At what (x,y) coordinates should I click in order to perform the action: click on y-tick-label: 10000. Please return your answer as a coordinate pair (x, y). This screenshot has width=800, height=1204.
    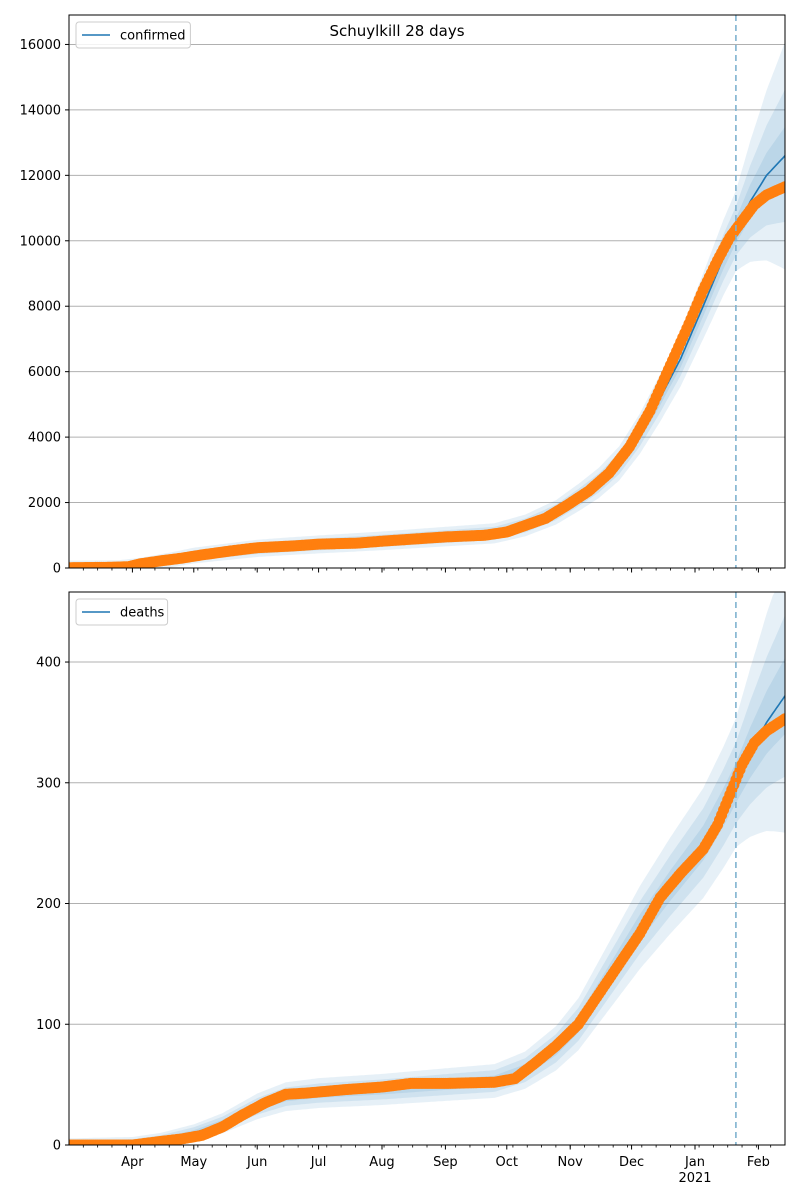
    Looking at the image, I should click on (40, 241).